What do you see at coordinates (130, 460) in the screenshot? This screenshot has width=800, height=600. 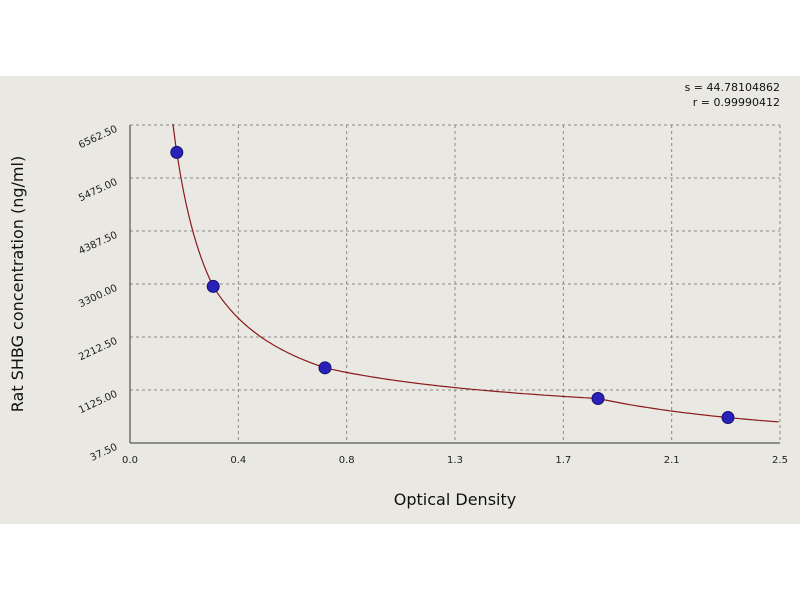 I see `x-tick-label: 0.0` at bounding box center [130, 460].